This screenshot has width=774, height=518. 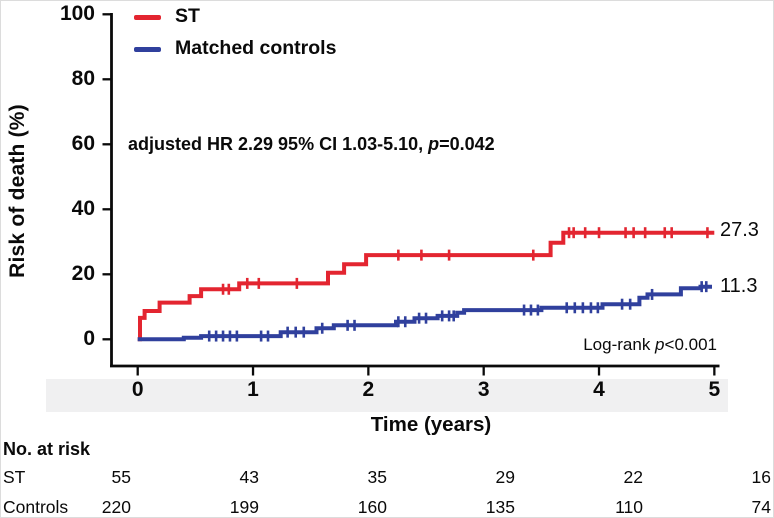 I want to click on risk-cell: 74, so click(x=761, y=507).